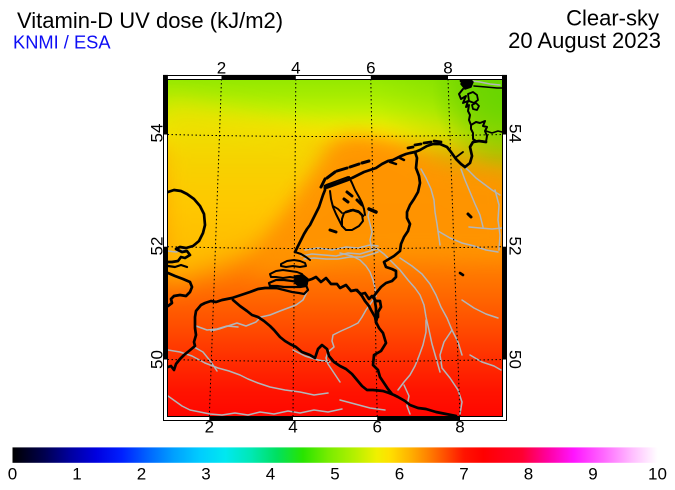 The height and width of the screenshot is (490, 675). What do you see at coordinates (657, 474) in the screenshot?
I see `svg-text: 10` at bounding box center [657, 474].